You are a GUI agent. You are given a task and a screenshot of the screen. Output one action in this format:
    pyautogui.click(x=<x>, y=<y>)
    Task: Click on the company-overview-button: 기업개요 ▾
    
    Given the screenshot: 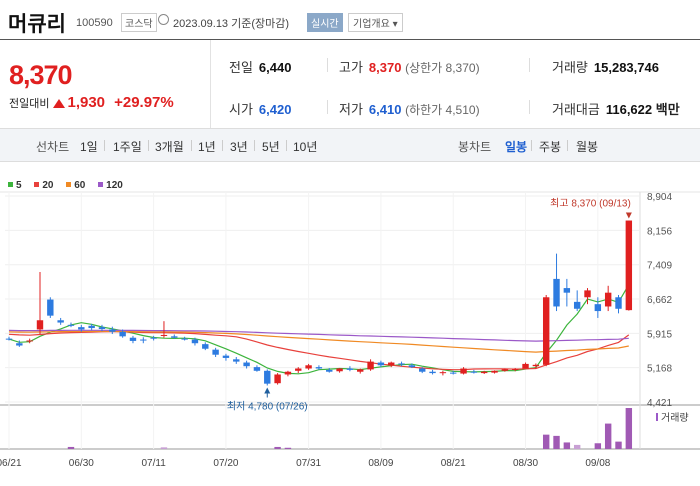 What is the action you would take?
    pyautogui.click(x=375, y=22)
    